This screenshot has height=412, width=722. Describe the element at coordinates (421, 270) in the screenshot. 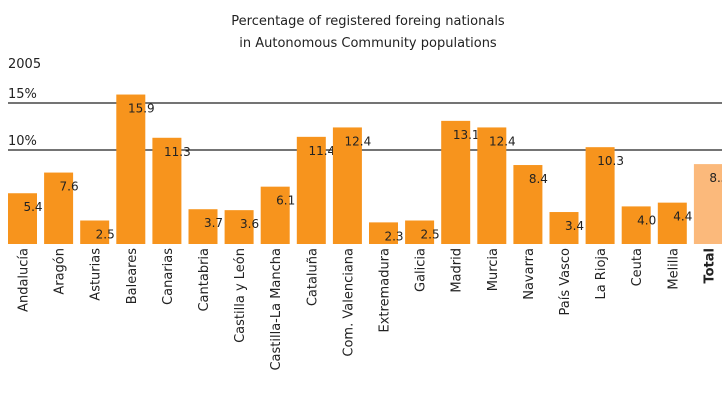

I see `x-tick-label: Galicia` at that location.